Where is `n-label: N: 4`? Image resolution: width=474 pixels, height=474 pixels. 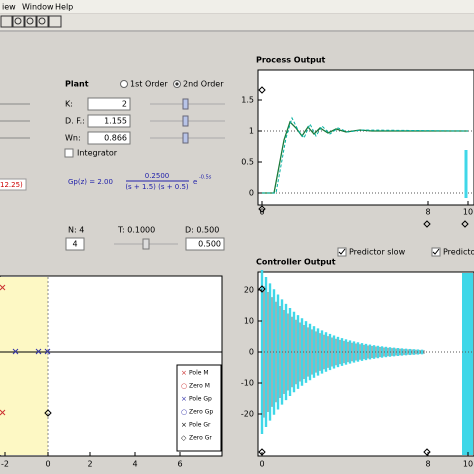 n-label: N: 4 is located at coordinates (76, 230).